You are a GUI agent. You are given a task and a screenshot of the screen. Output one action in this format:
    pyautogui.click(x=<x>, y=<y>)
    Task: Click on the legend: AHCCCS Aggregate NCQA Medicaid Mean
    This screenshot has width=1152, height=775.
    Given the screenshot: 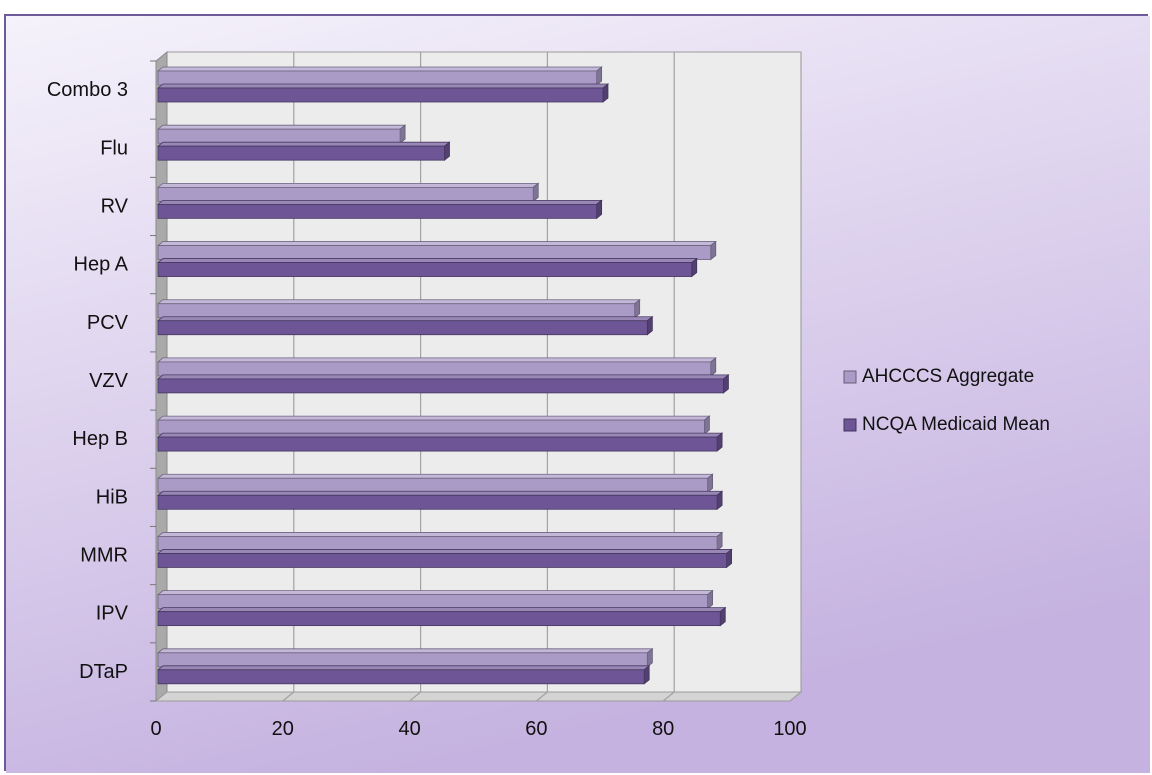 What is the action you would take?
    pyautogui.click(x=946, y=400)
    